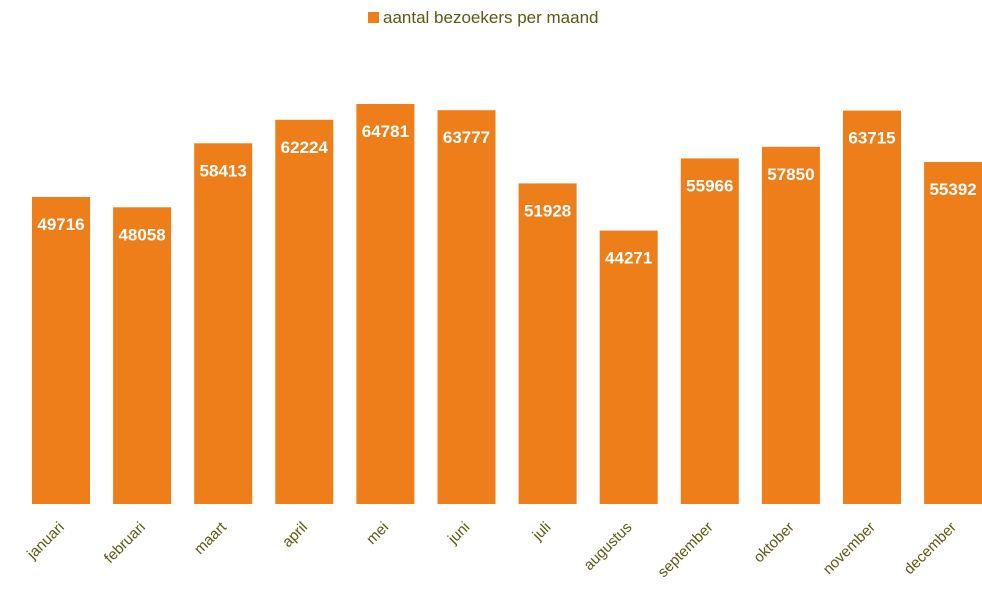 This screenshot has width=982, height=608. Describe the element at coordinates (849, 548) in the screenshot. I see `tick-label-november: november` at that location.